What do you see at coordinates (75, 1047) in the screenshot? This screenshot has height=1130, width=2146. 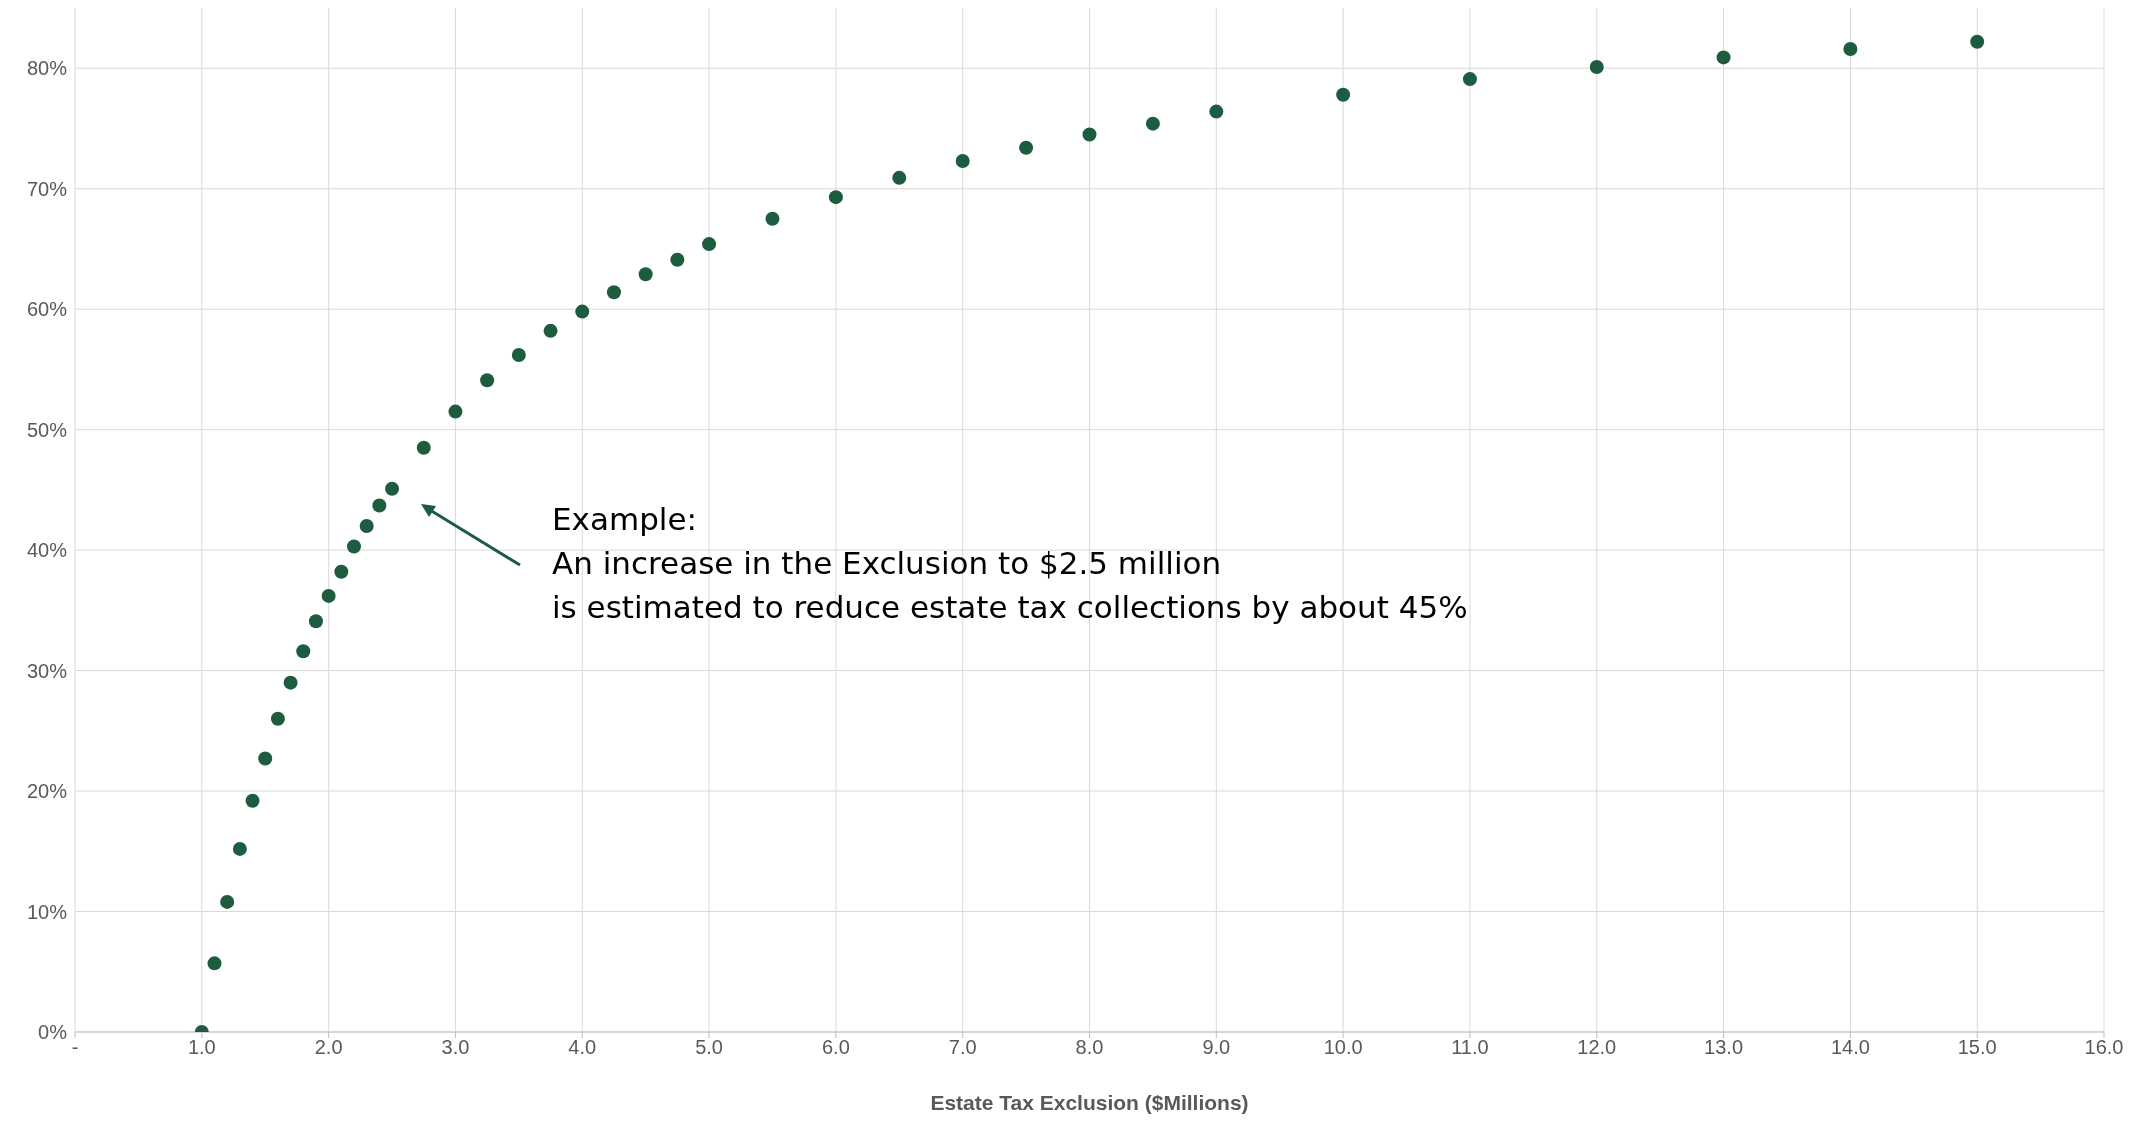 I see `x-tick-label: -` at bounding box center [75, 1047].